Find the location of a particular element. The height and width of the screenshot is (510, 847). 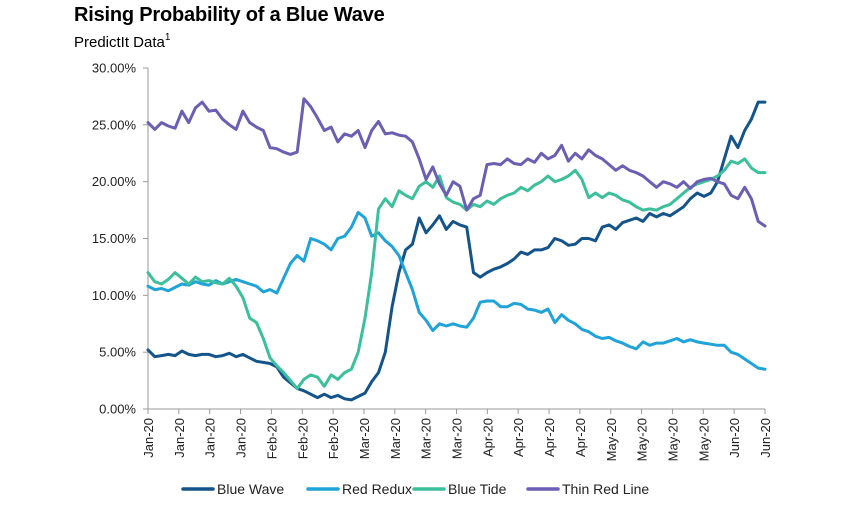

y-tick-label: 0.00% is located at coordinates (117, 409).